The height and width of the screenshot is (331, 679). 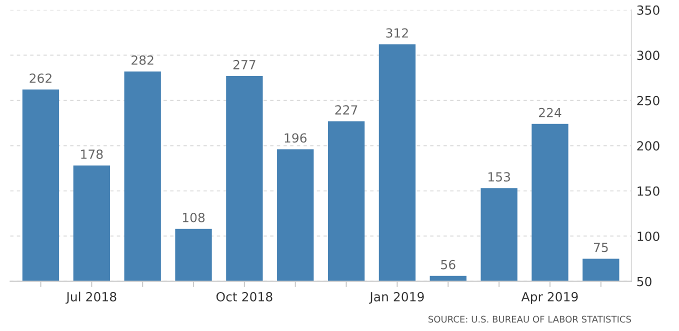 What do you see at coordinates (499, 177) in the screenshot?
I see `data-label: 153` at bounding box center [499, 177].